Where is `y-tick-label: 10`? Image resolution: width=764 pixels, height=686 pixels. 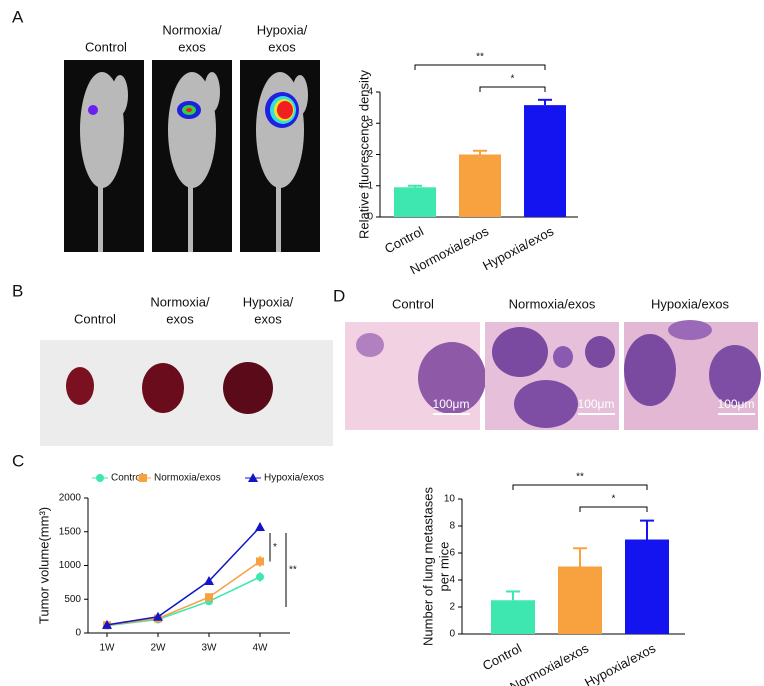 y-tick-label: 10 is located at coordinates (450, 499).